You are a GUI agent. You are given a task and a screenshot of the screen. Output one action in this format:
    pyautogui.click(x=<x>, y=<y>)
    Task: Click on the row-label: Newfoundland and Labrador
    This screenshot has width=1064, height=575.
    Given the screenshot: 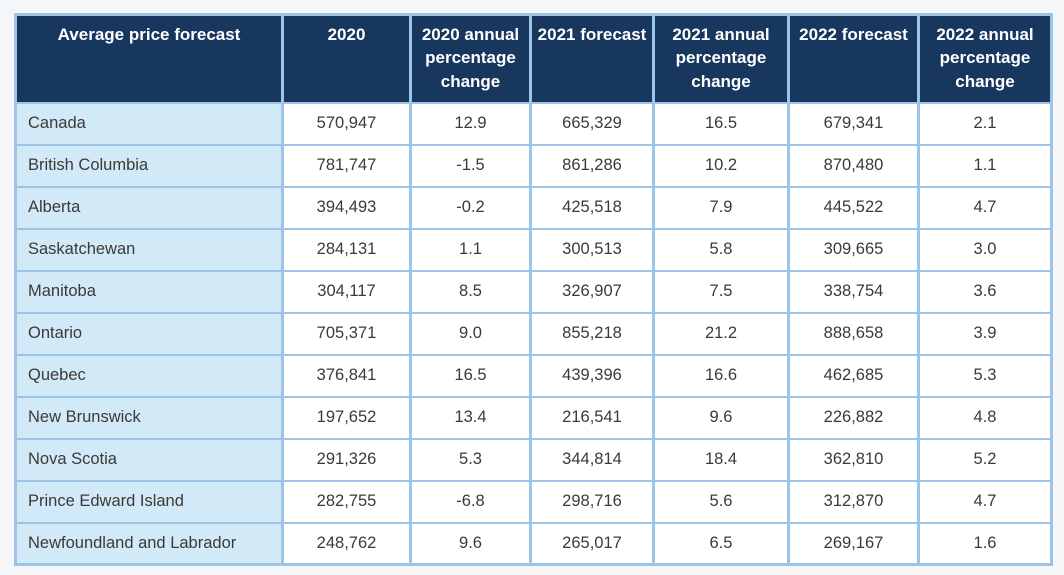 What is the action you would take?
    pyautogui.click(x=149, y=543)
    